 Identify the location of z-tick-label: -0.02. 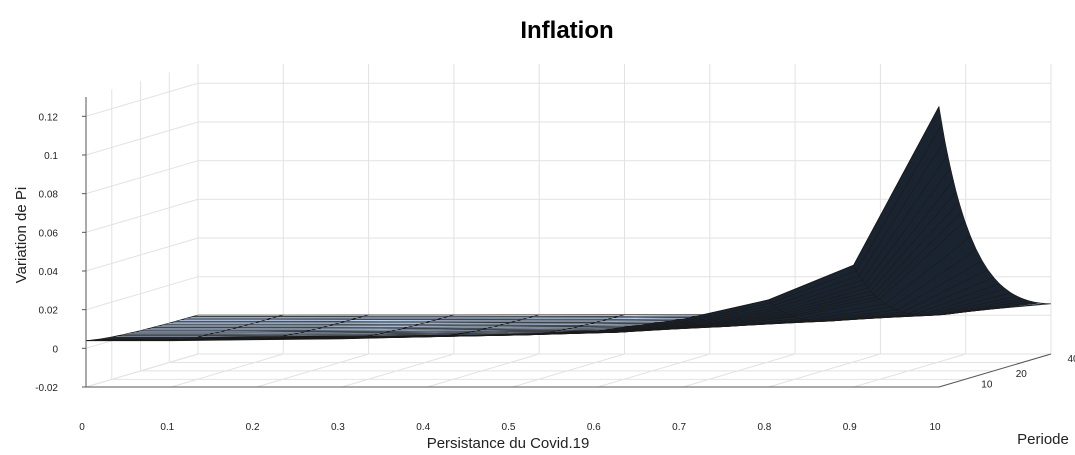
(46, 388).